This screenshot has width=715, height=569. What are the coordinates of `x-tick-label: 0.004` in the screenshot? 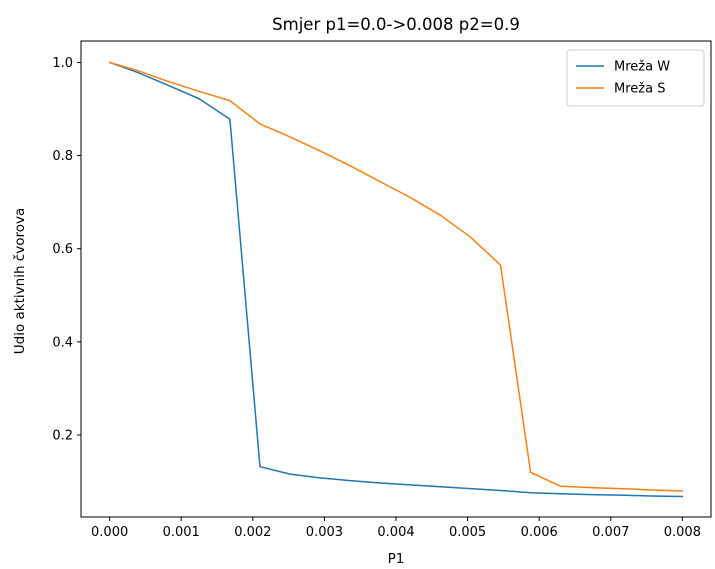 It's located at (395, 532).